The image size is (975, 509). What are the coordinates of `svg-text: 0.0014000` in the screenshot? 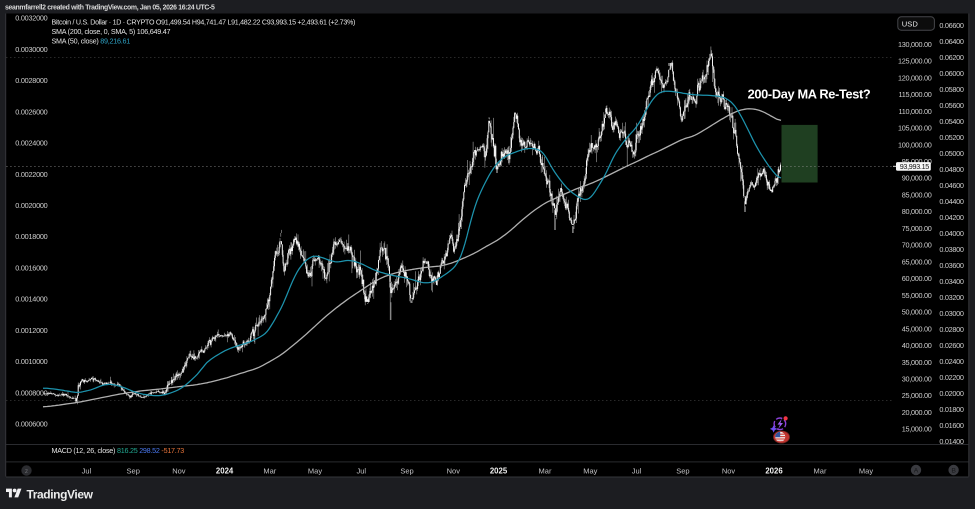 It's located at (31, 299).